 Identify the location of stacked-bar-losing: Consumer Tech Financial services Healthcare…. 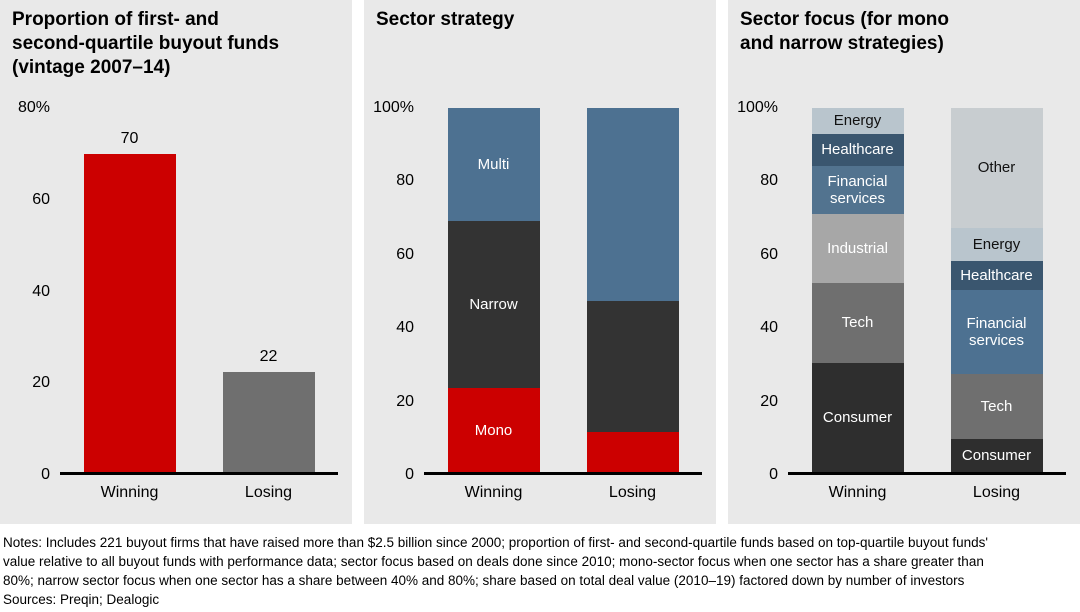
(996, 290).